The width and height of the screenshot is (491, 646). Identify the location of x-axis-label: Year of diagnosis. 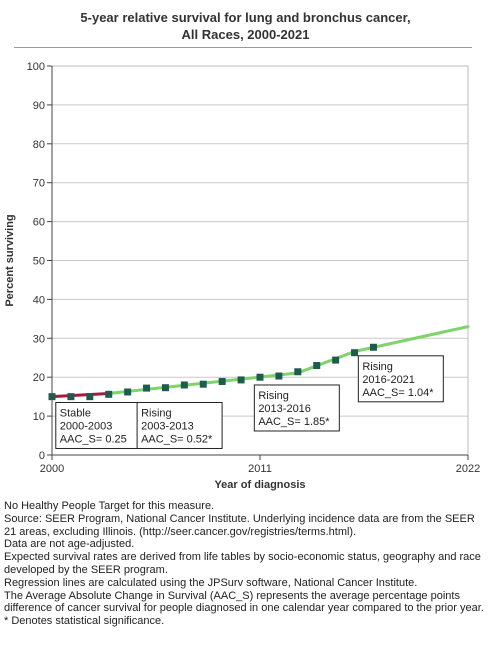
(259, 485).